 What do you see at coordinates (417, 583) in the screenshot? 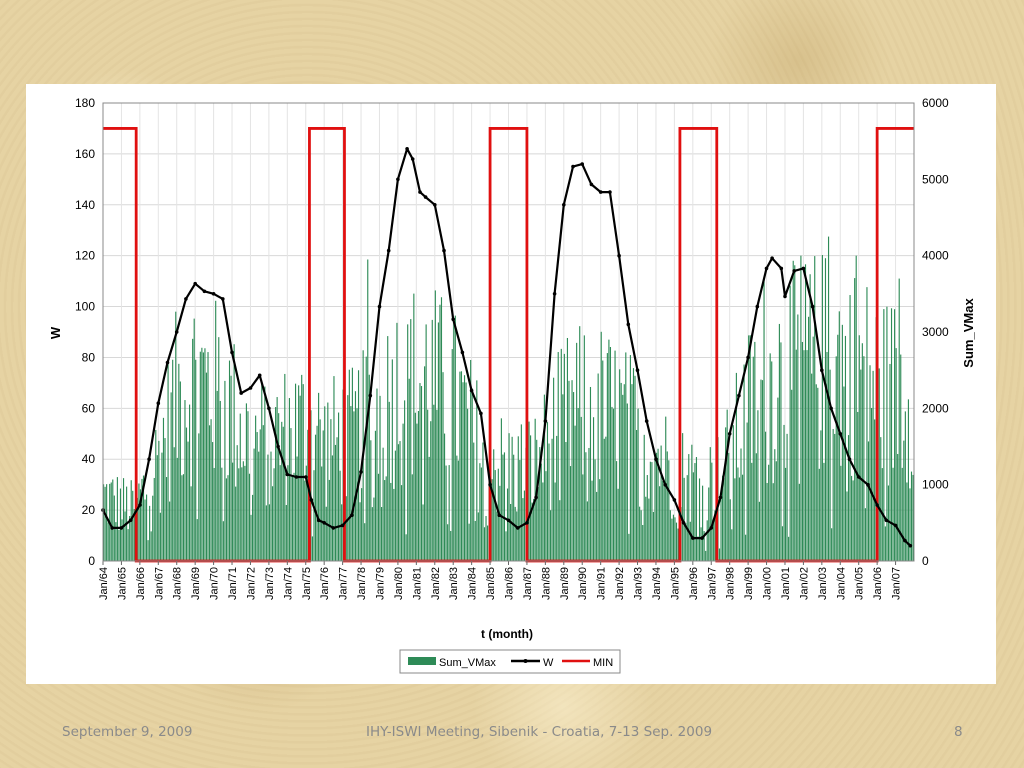
I see `x-tick-label: Jan/81` at bounding box center [417, 583].